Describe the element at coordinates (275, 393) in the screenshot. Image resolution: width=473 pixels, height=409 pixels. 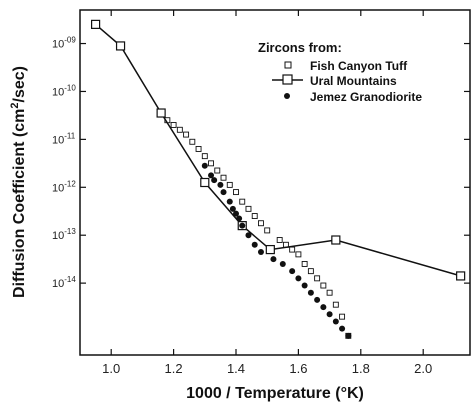
I see `x-axis-title: 1000 / Temperature (°K)` at that location.